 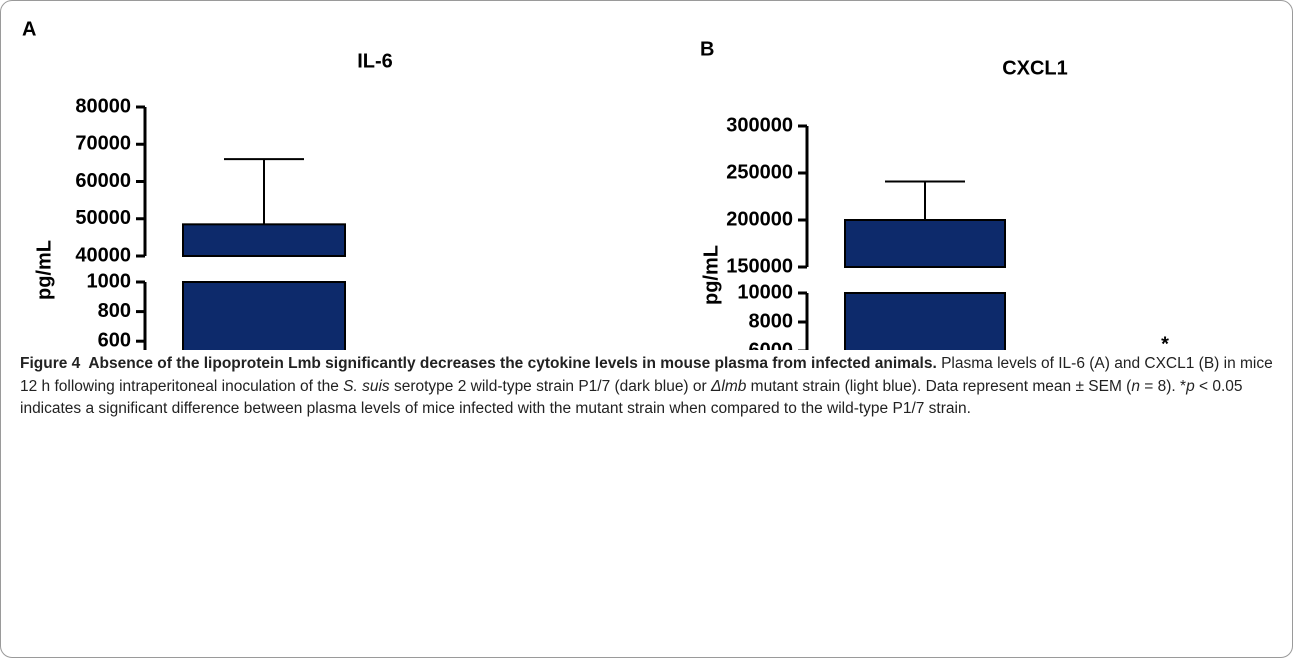 I want to click on y-tick-label: 60000, so click(x=103, y=181).